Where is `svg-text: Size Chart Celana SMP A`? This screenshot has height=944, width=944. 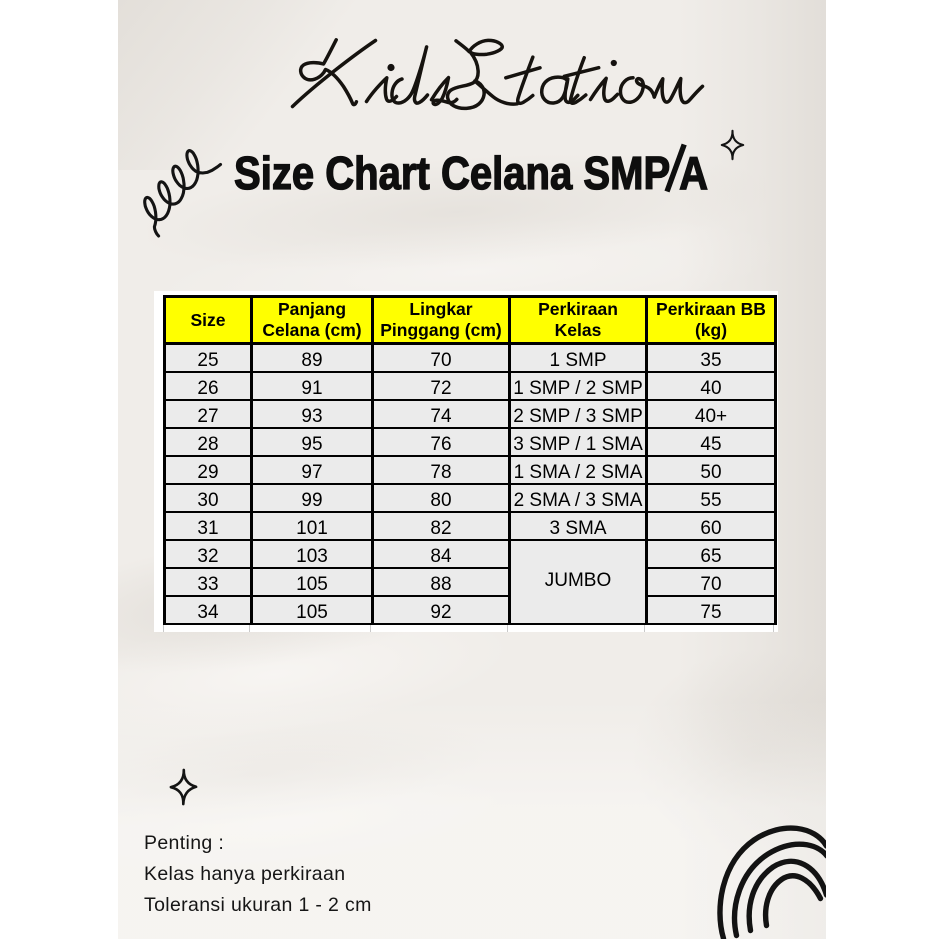
svg-text: Size Chart Celana SMP A is located at coordinates (471, 173).